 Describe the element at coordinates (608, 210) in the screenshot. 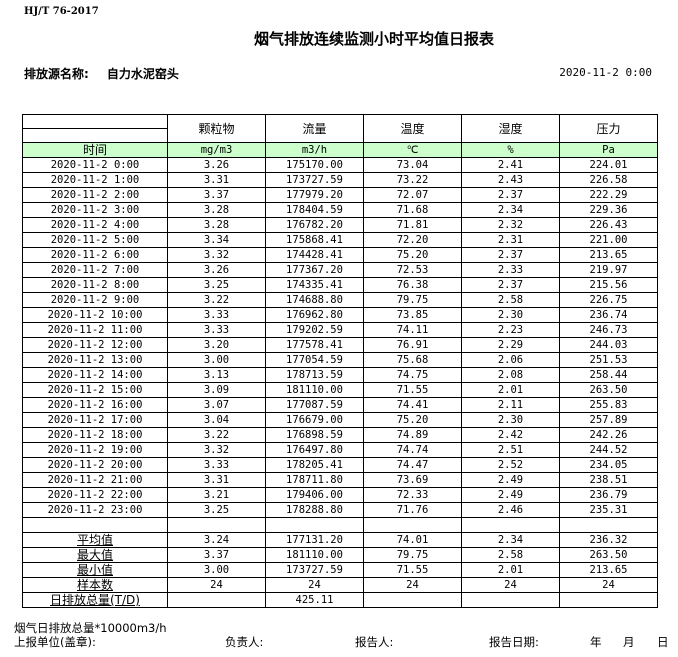

I see `value-cell: 229.36` at that location.